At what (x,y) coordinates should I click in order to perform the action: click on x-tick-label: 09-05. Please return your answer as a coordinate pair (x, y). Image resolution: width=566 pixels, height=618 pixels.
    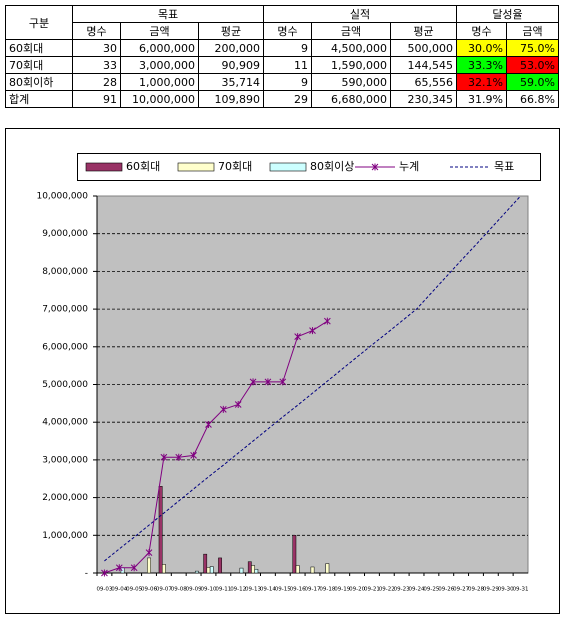
    Looking at the image, I should click on (134, 590).